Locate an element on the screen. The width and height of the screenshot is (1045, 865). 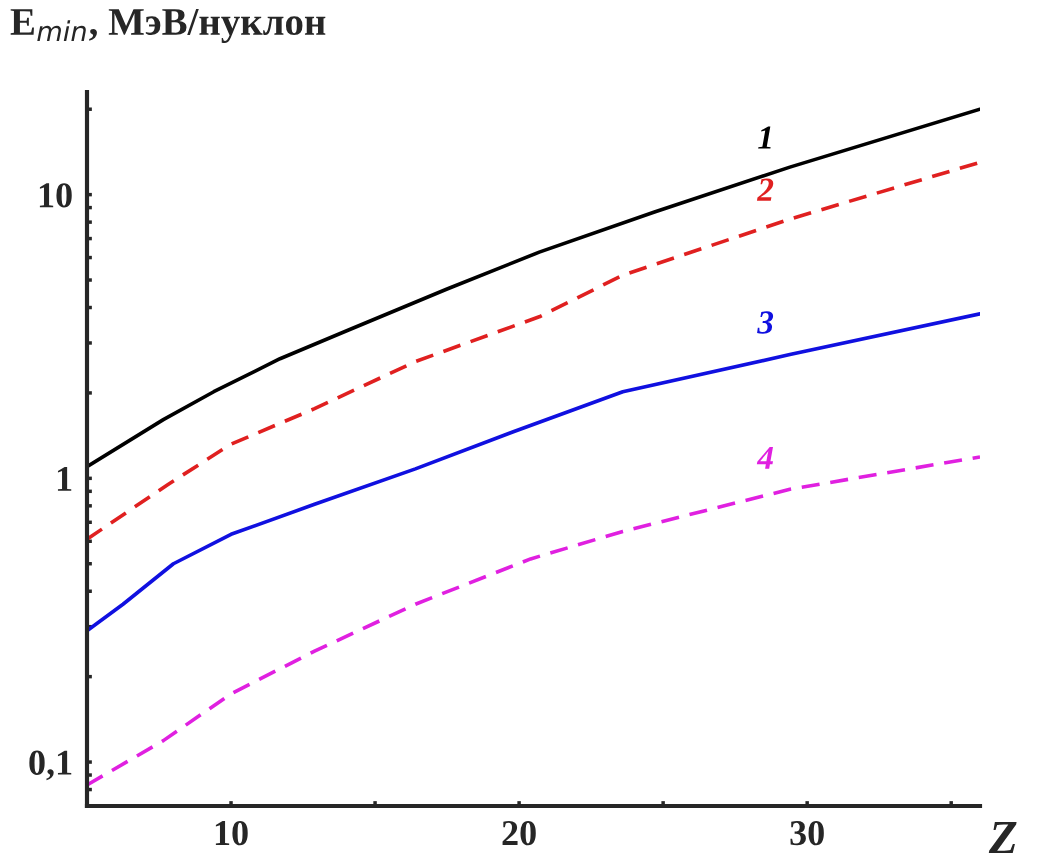
x-tick-label: 20 is located at coordinates (519, 833).